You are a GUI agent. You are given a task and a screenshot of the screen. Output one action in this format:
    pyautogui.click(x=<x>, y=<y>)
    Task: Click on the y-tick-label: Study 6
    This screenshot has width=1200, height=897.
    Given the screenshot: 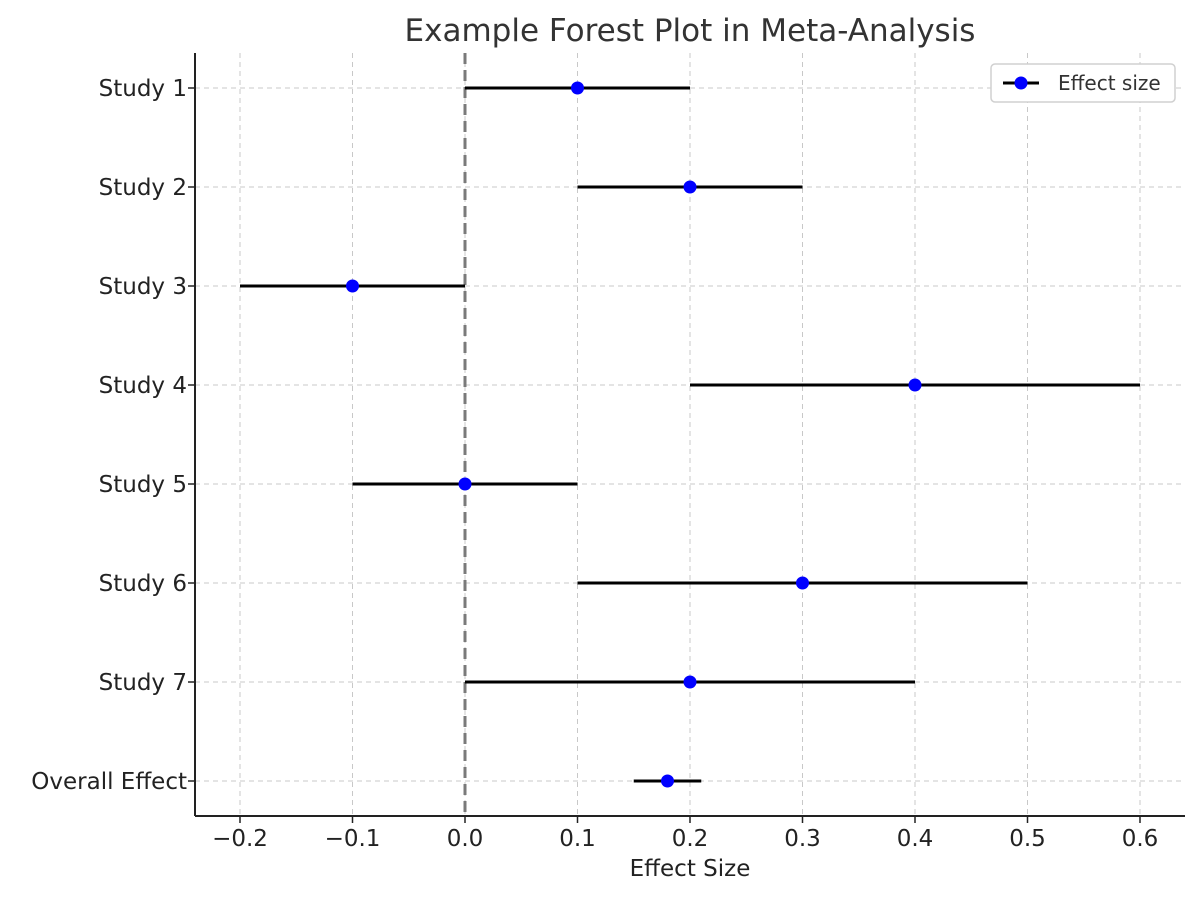 What is the action you would take?
    pyautogui.click(x=143, y=584)
    